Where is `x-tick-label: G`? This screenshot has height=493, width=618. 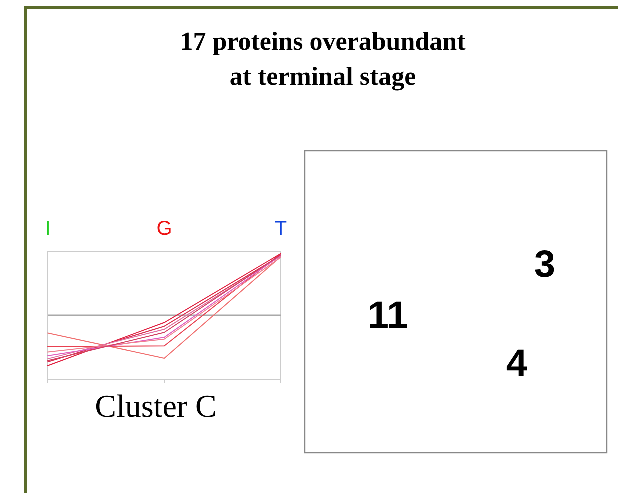
x-tick-label: G is located at coordinates (164, 229).